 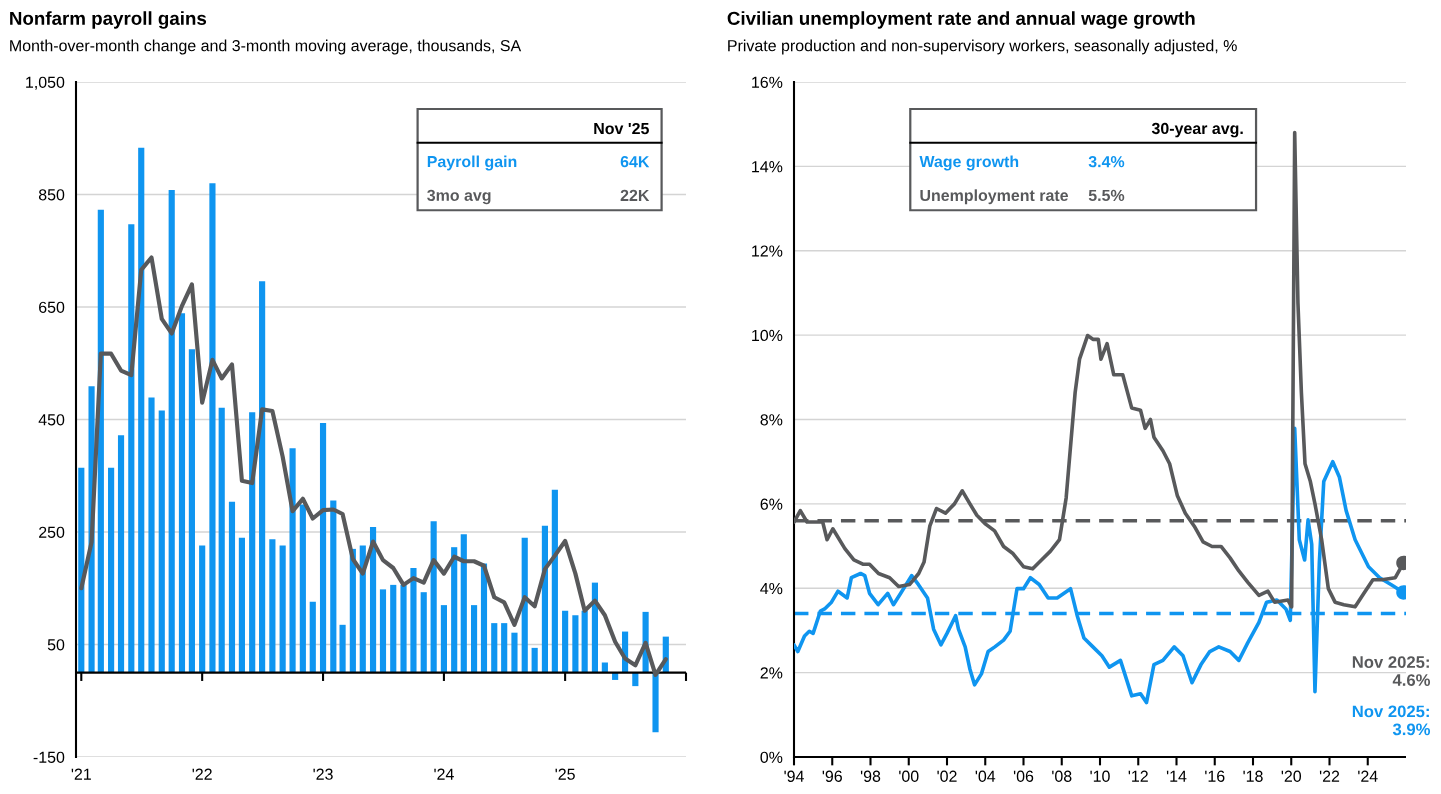 I want to click on annotation: 3.4%, so click(x=1106, y=161).